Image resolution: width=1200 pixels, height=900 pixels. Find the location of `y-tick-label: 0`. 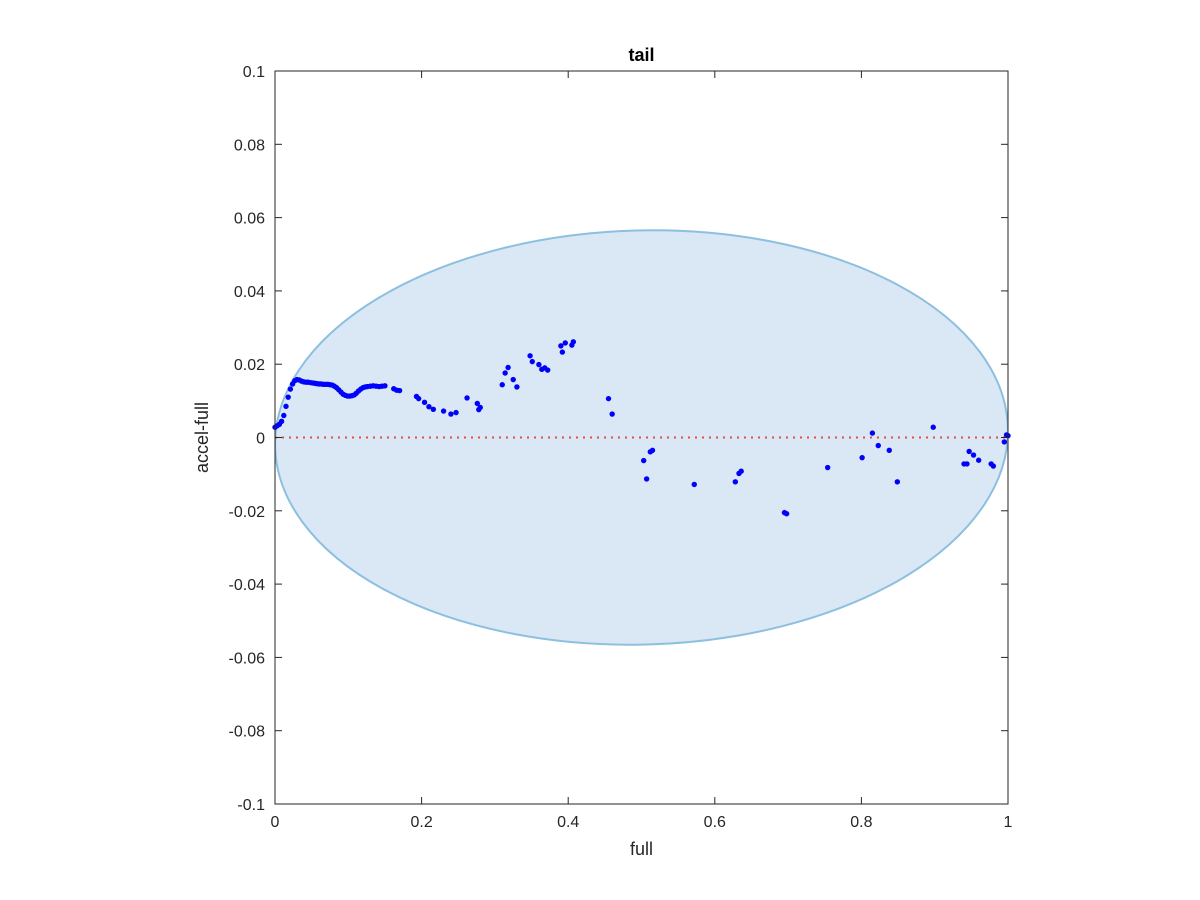

y-tick-label: 0 is located at coordinates (260, 439).